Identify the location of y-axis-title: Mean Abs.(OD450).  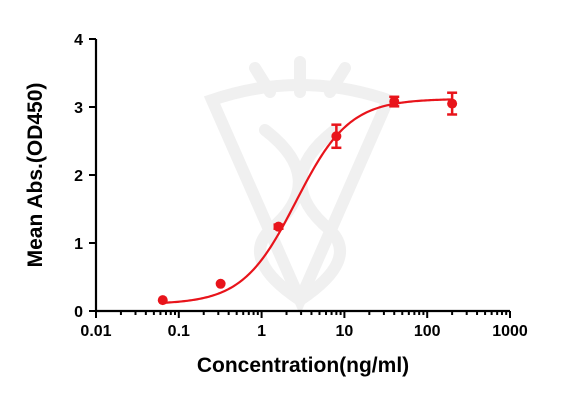
(35, 175).